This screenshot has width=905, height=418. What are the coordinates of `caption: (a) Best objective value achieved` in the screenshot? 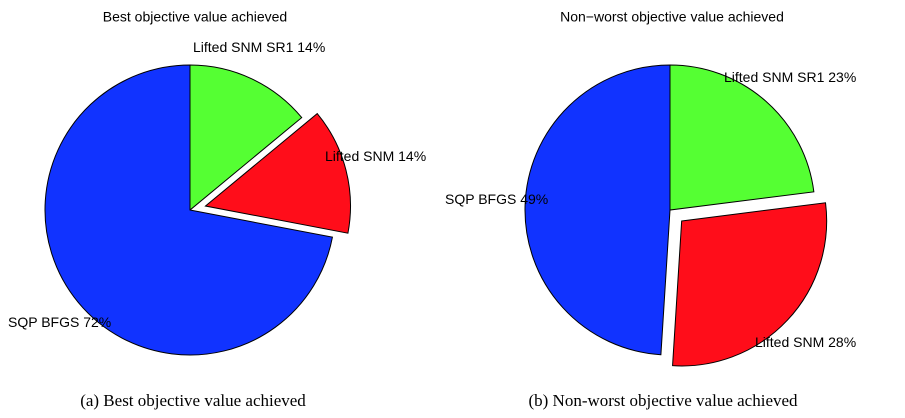 It's located at (193, 400).